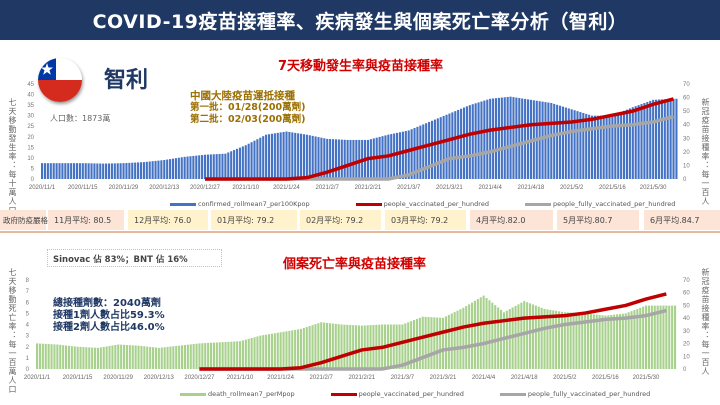 The width and height of the screenshot is (720, 405). Describe the element at coordinates (599, 204) in the screenshot. I see `legend-item: people_fully_vaccinated_per_hundred` at that location.